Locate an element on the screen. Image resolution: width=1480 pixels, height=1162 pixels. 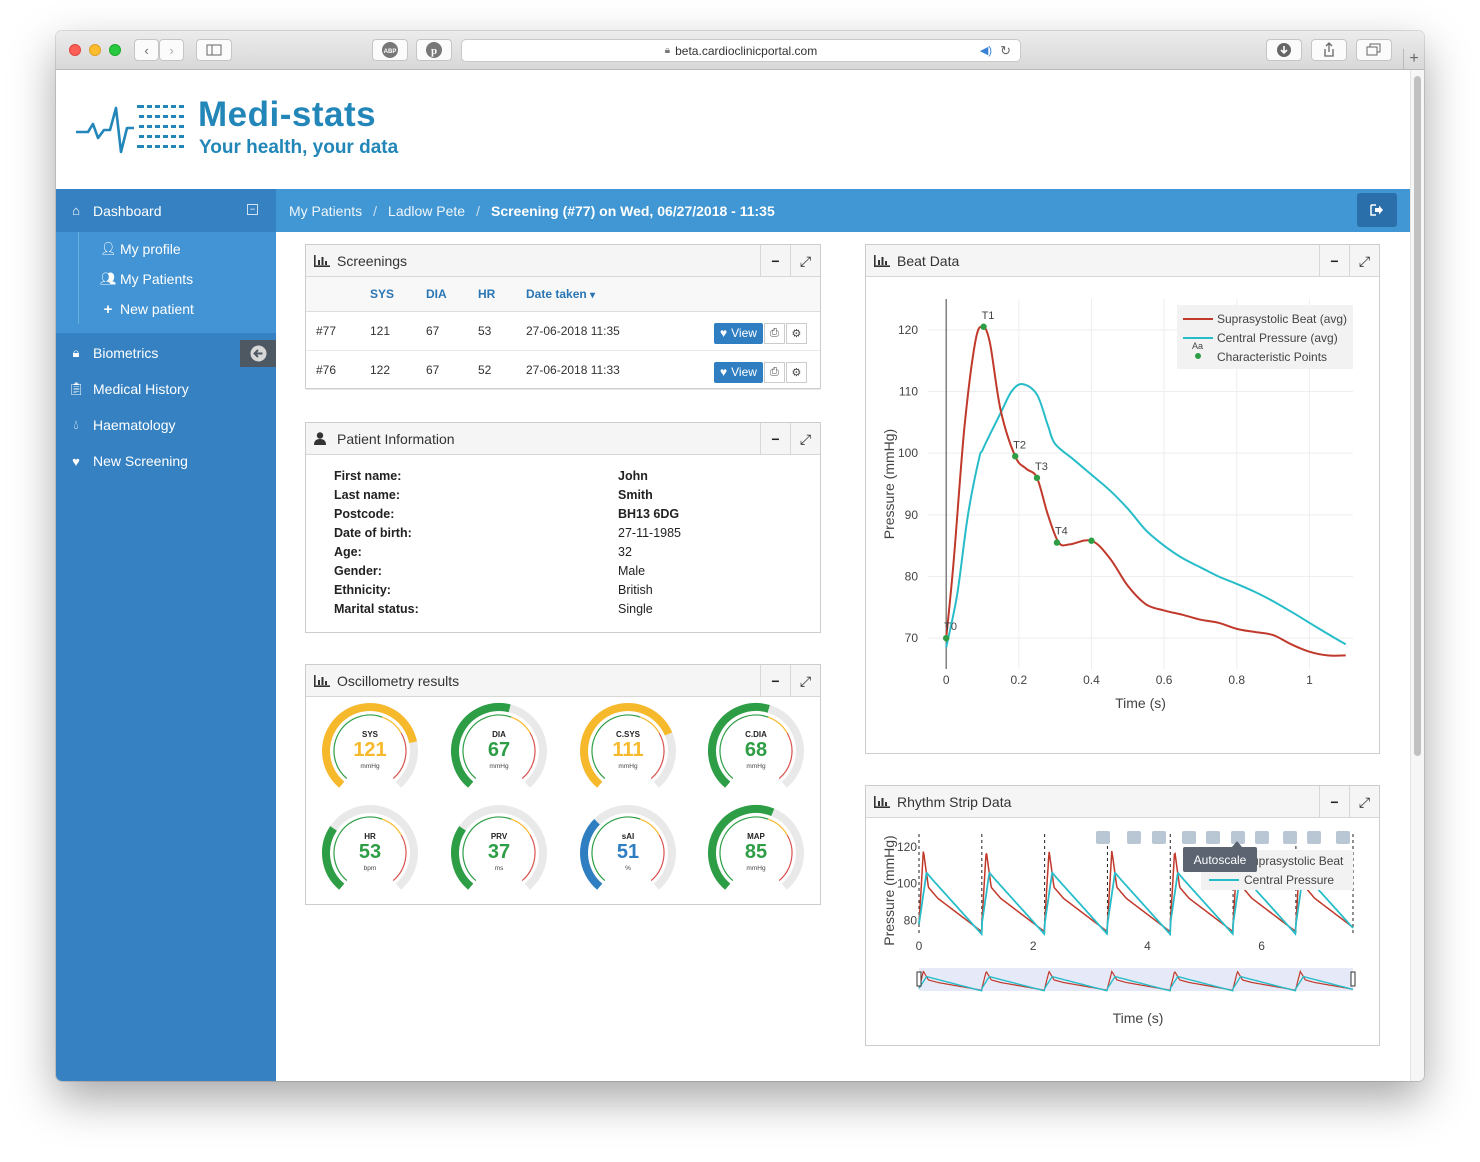
downloads-button is located at coordinates (1284, 50).